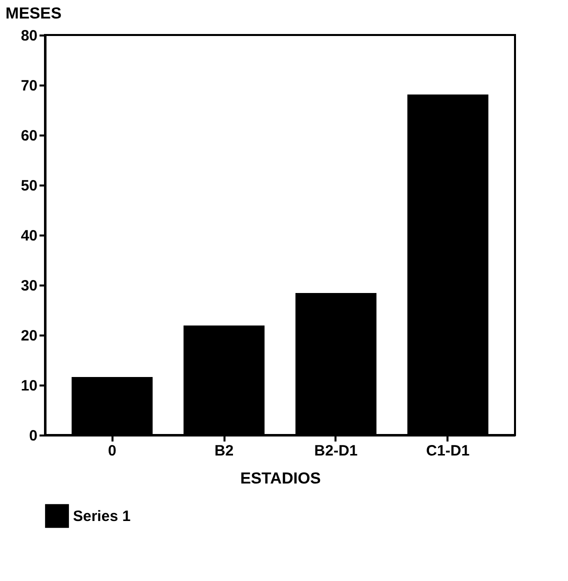 The image size is (568, 581). I want to click on y-tick-label: 10, so click(29, 386).